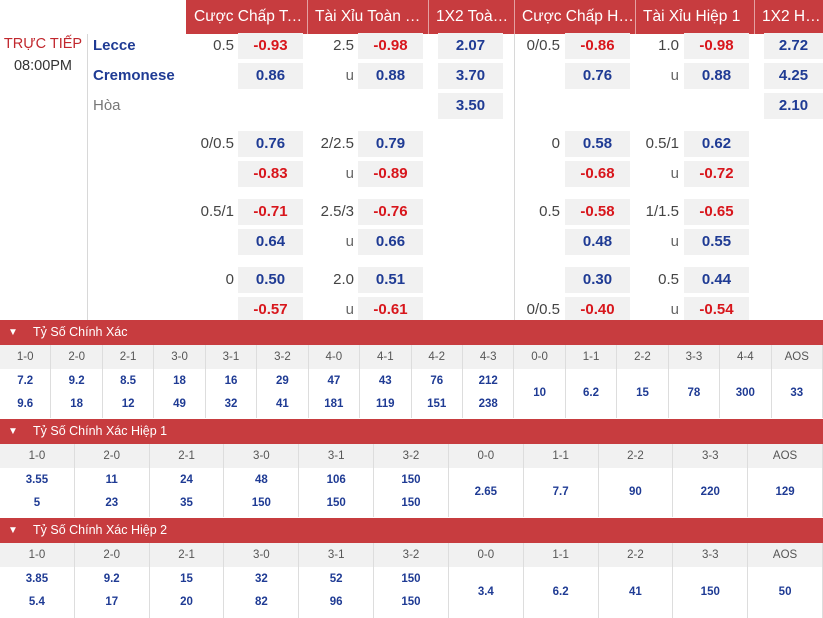 The width and height of the screenshot is (823, 618). What do you see at coordinates (716, 280) in the screenshot?
I see `odds-button: 0.44` at bounding box center [716, 280].